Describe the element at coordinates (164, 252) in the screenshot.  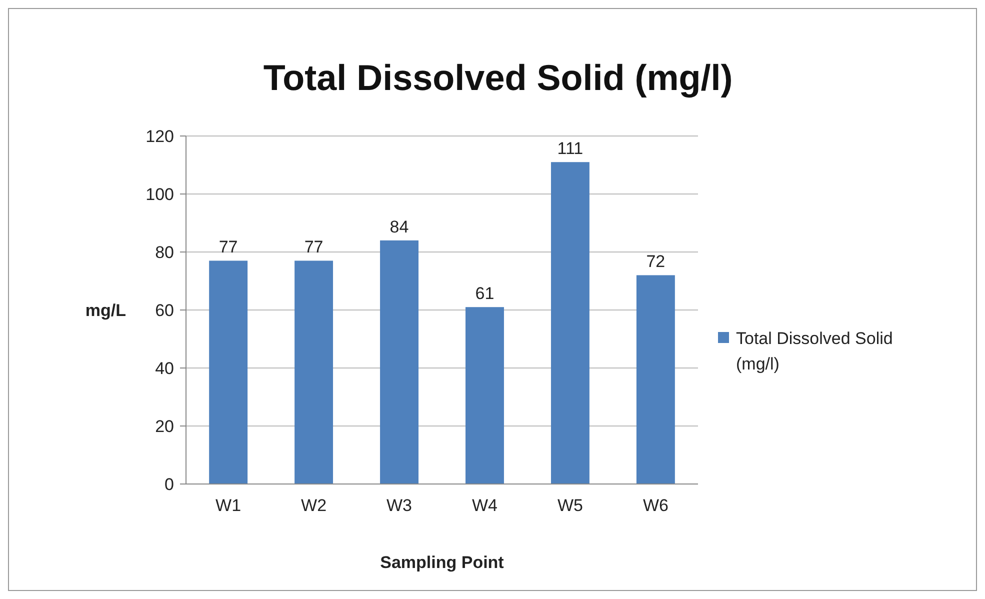
I see `y-tick-label: 80` at that location.